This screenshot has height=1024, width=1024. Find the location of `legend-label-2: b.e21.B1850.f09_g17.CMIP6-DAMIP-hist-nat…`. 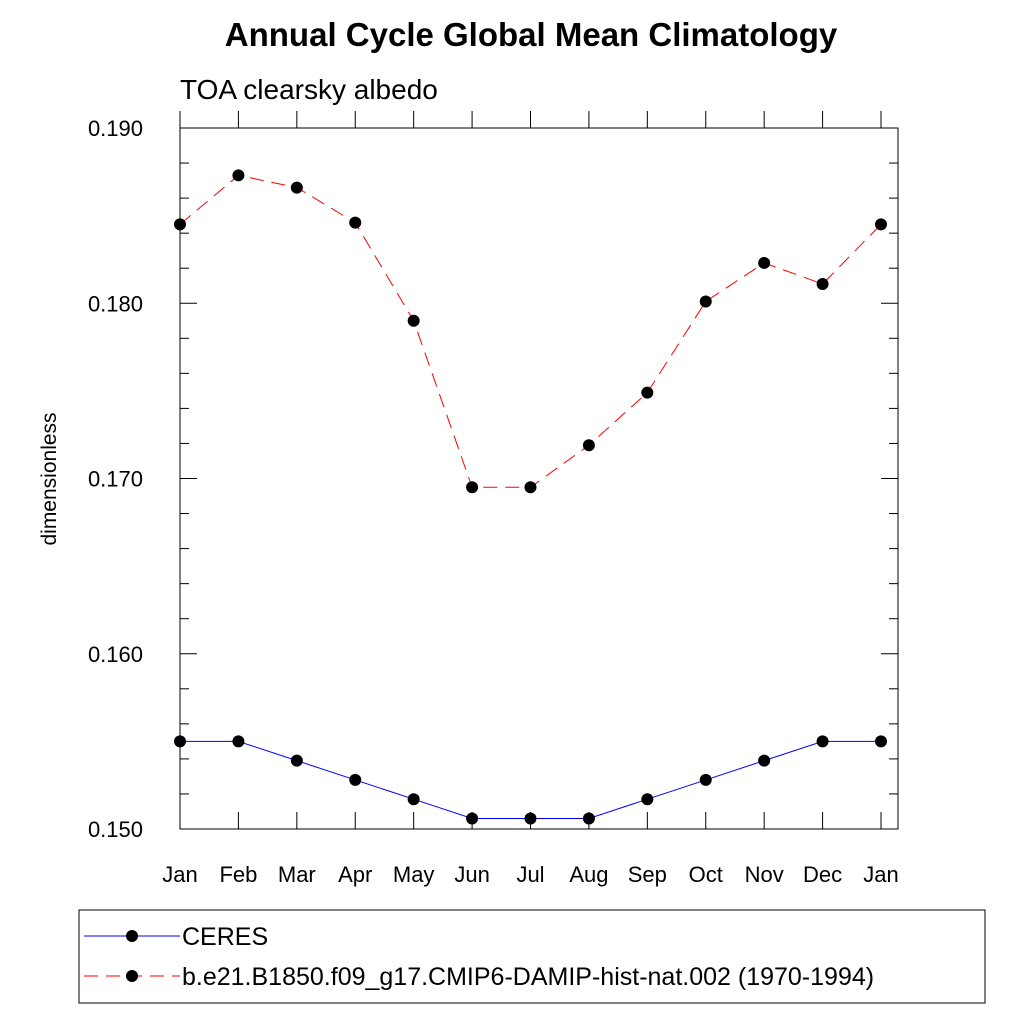

legend-label-2: b.e21.B1850.f09_g17.CMIP6-DAMIP-hist-nat… is located at coordinates (528, 977).